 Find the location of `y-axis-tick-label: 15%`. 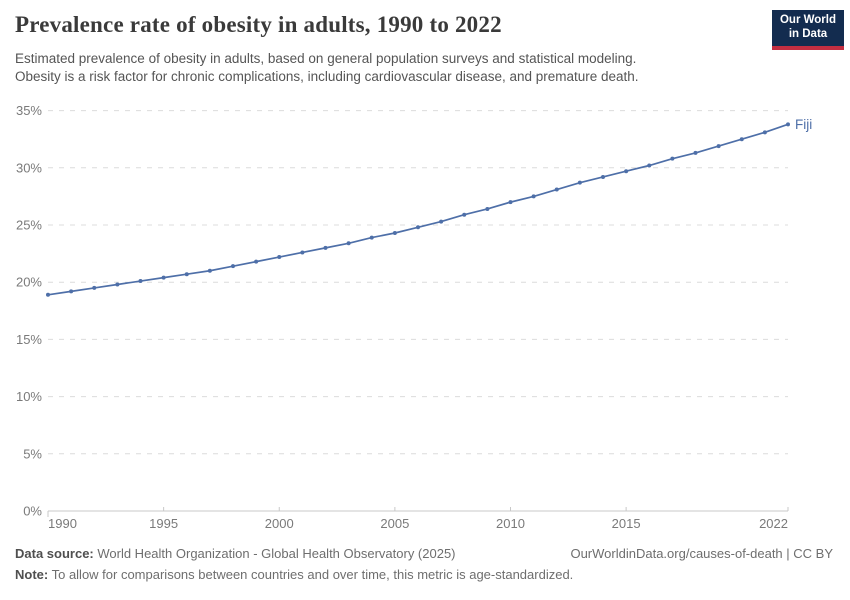

y-axis-tick-label: 15% is located at coordinates (29, 339).